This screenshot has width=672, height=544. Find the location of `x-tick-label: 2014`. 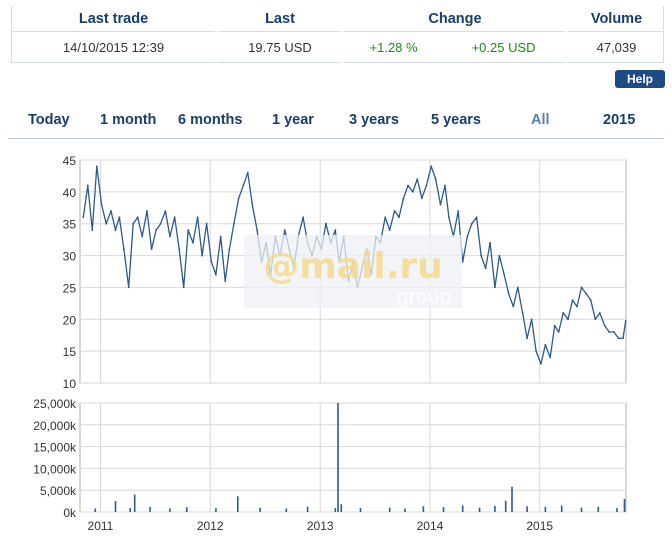

x-tick-label: 2014 is located at coordinates (430, 526).